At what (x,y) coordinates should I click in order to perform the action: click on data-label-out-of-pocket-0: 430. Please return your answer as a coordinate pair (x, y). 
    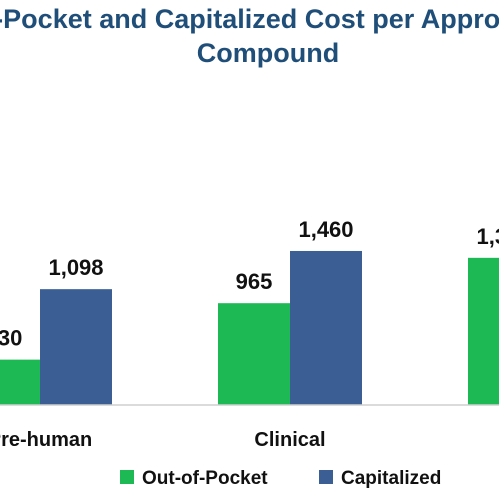
    Looking at the image, I should click on (11, 338).